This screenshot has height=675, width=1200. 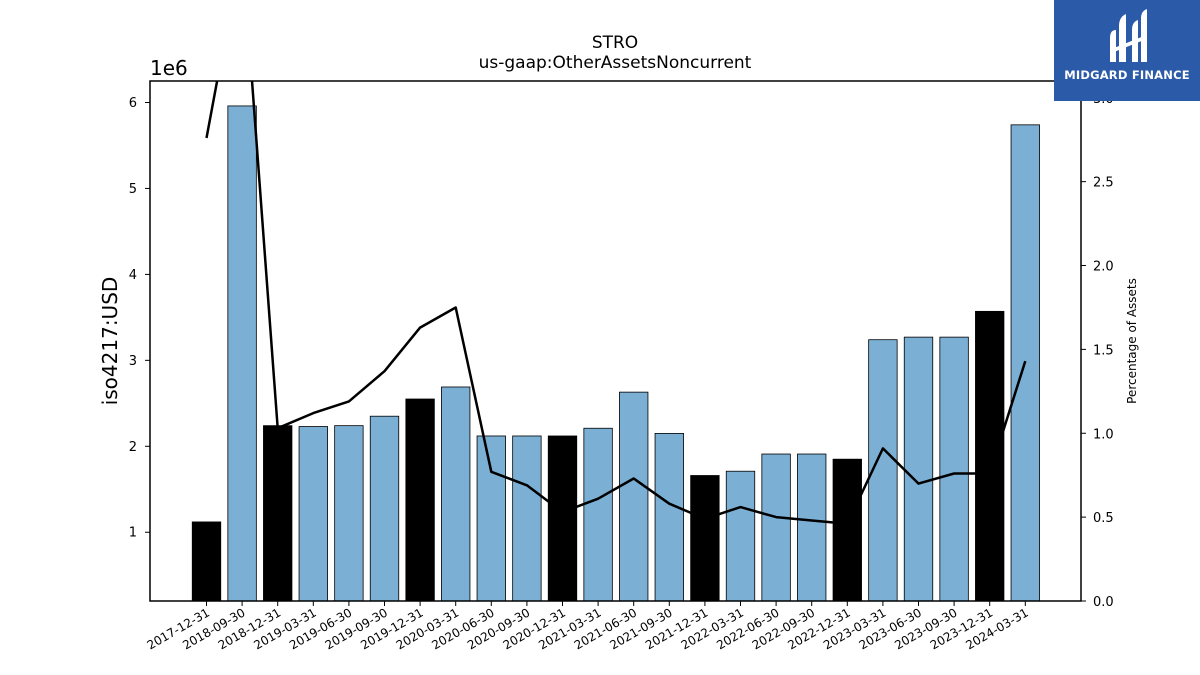 What do you see at coordinates (1132, 341) in the screenshot?
I see `y2-axis-label: Percentage of Assets` at bounding box center [1132, 341].